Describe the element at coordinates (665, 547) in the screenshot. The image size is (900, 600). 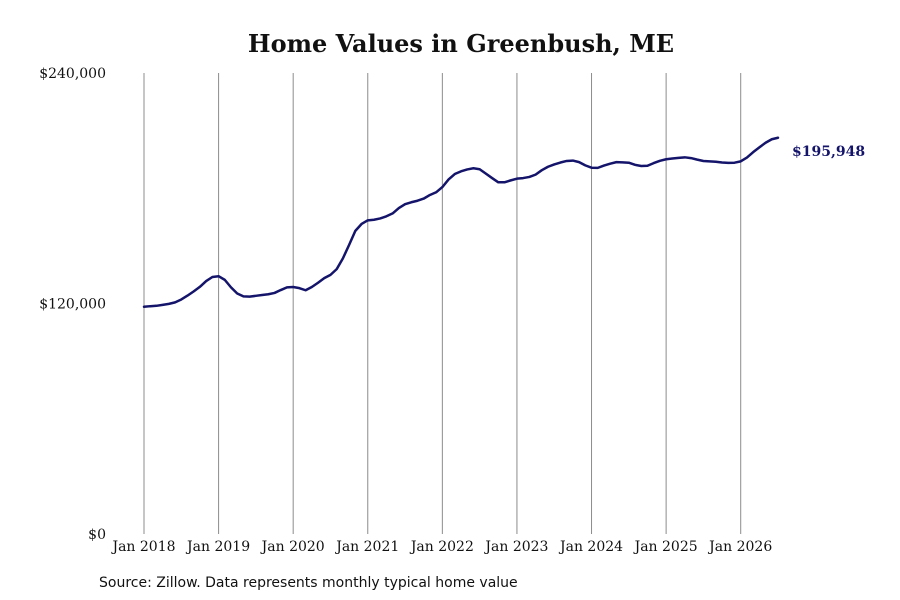
I see `x-tick-label: Jan 2025` at that location.